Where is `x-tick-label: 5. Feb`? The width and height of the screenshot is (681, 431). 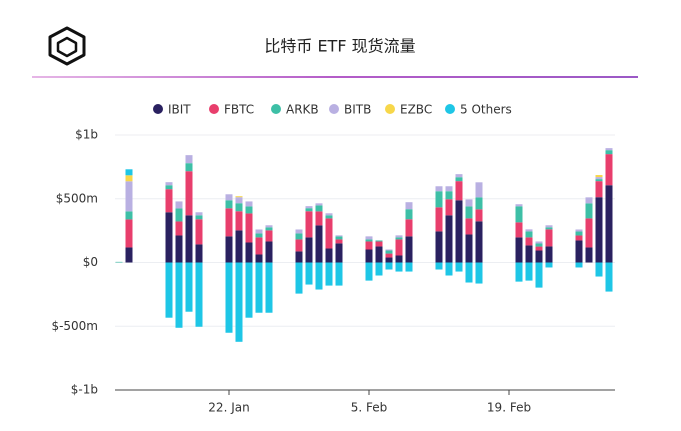 x-tick-label: 5. Feb is located at coordinates (369, 408).